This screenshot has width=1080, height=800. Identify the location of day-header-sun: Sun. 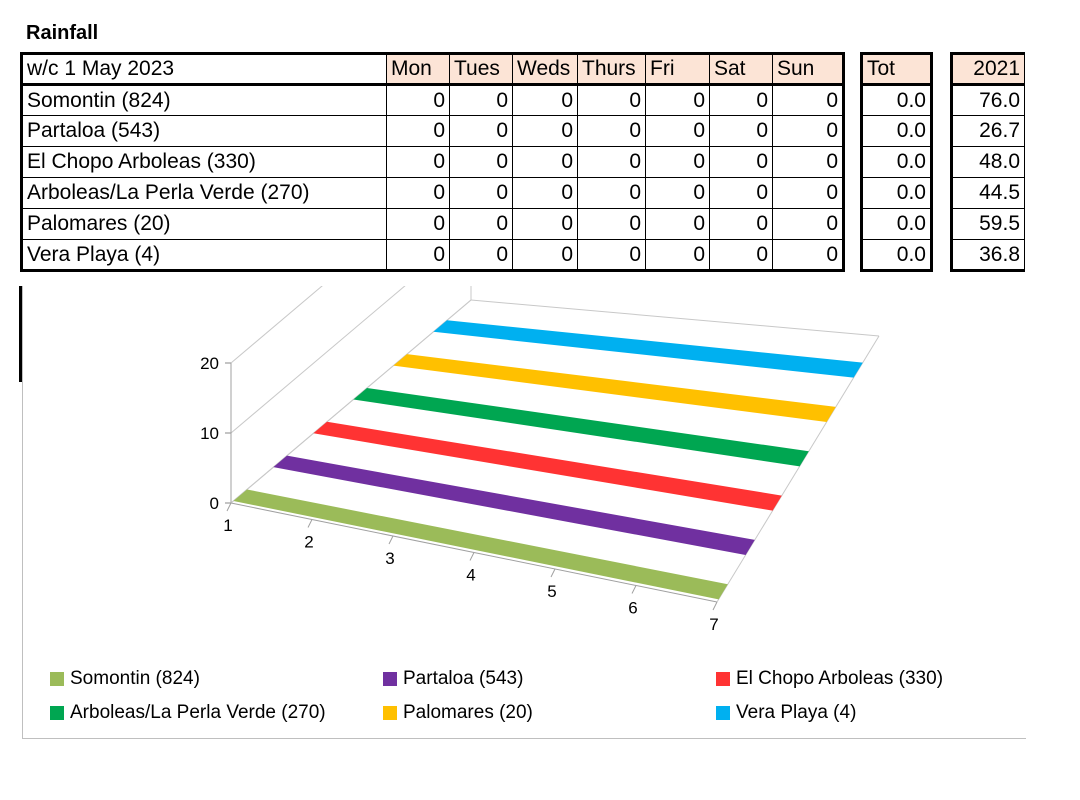
(808, 69).